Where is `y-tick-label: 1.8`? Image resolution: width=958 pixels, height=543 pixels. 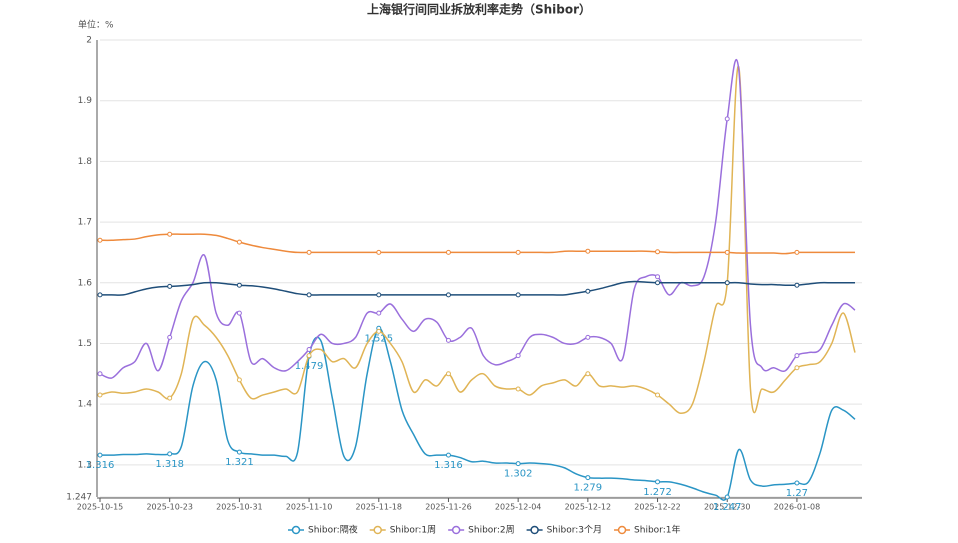 y-tick-label: 1.8 is located at coordinates (85, 162).